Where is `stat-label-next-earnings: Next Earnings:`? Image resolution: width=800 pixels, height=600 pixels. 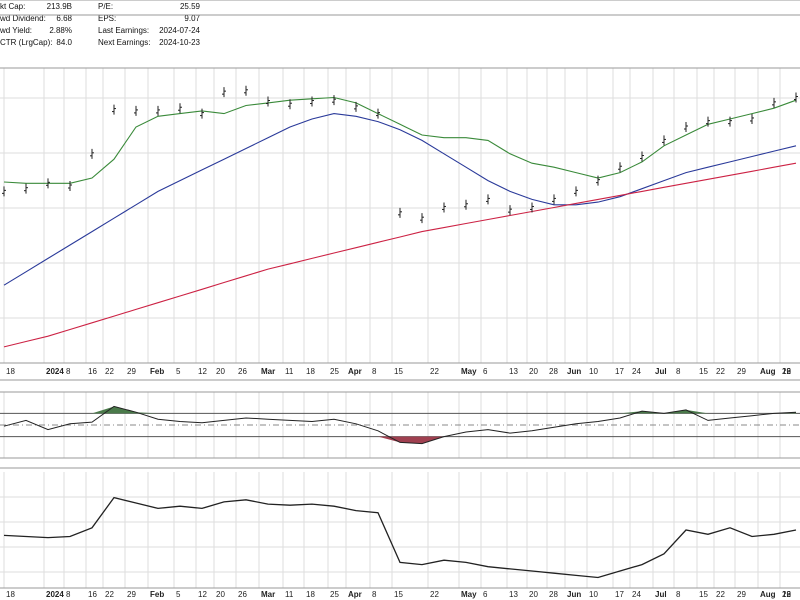
stat-label-next-earnings: Next Earnings: is located at coordinates (124, 42).